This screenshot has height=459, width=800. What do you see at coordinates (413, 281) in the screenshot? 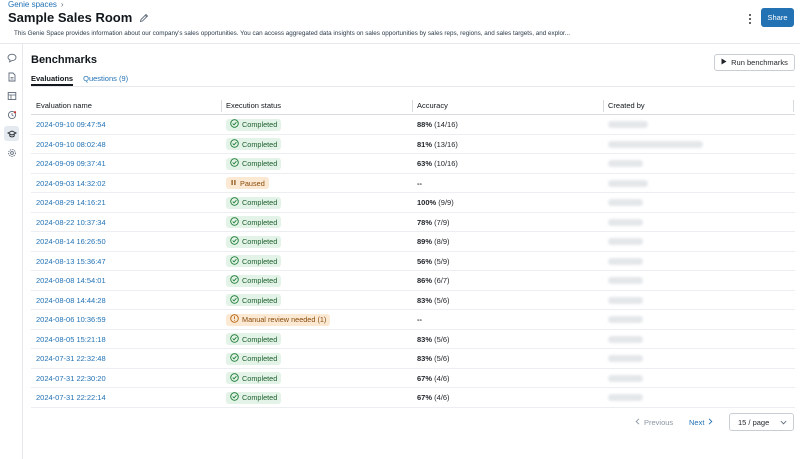
I see `table-row: 2024-08-08 14:54:01 Completed 86% (6/7)` at bounding box center [413, 281].